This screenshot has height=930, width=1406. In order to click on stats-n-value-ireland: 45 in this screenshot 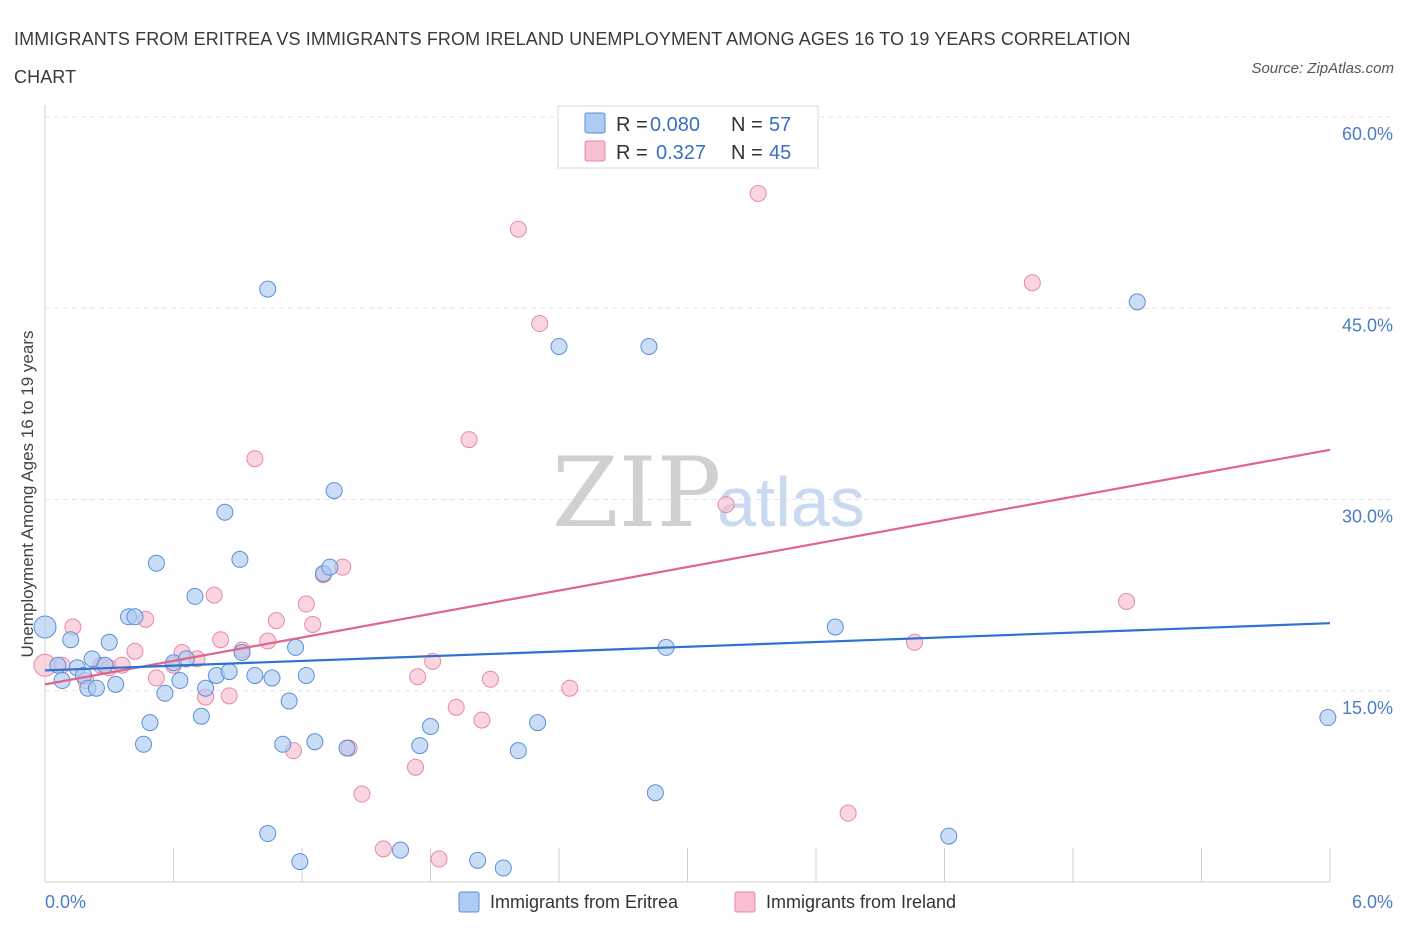, I will do `click(780, 153)`.